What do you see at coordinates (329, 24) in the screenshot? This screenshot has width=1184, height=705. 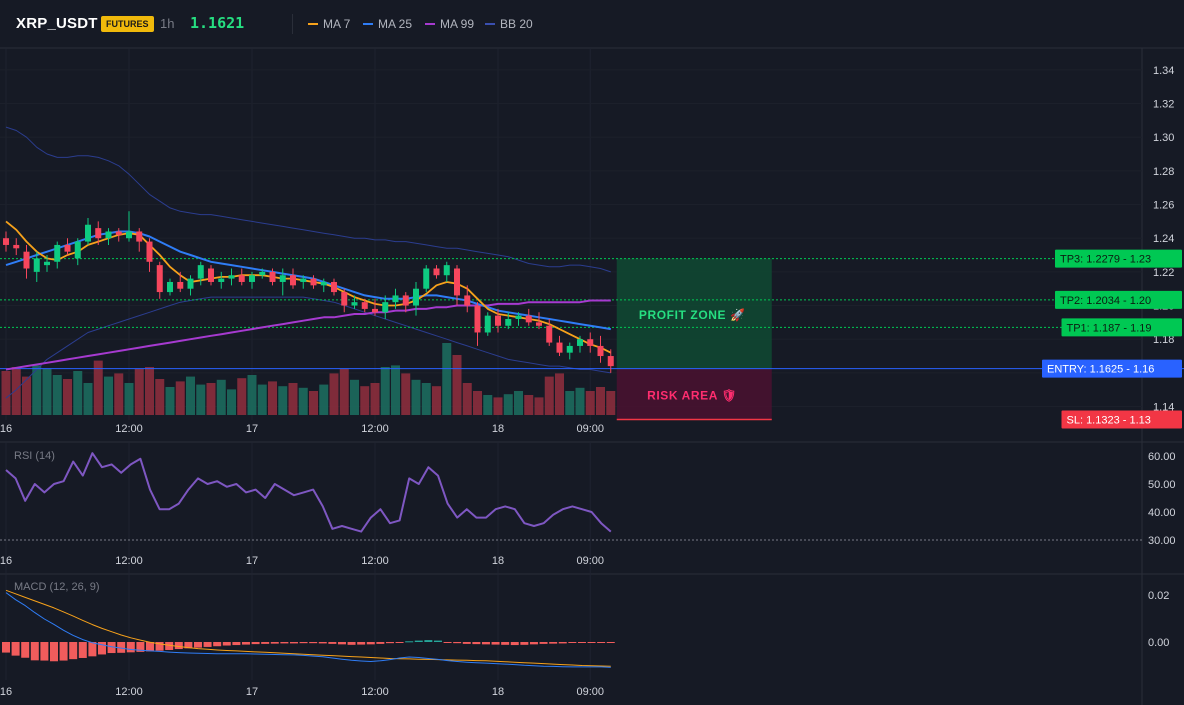 I see `legend-ma7: MA 7` at bounding box center [329, 24].